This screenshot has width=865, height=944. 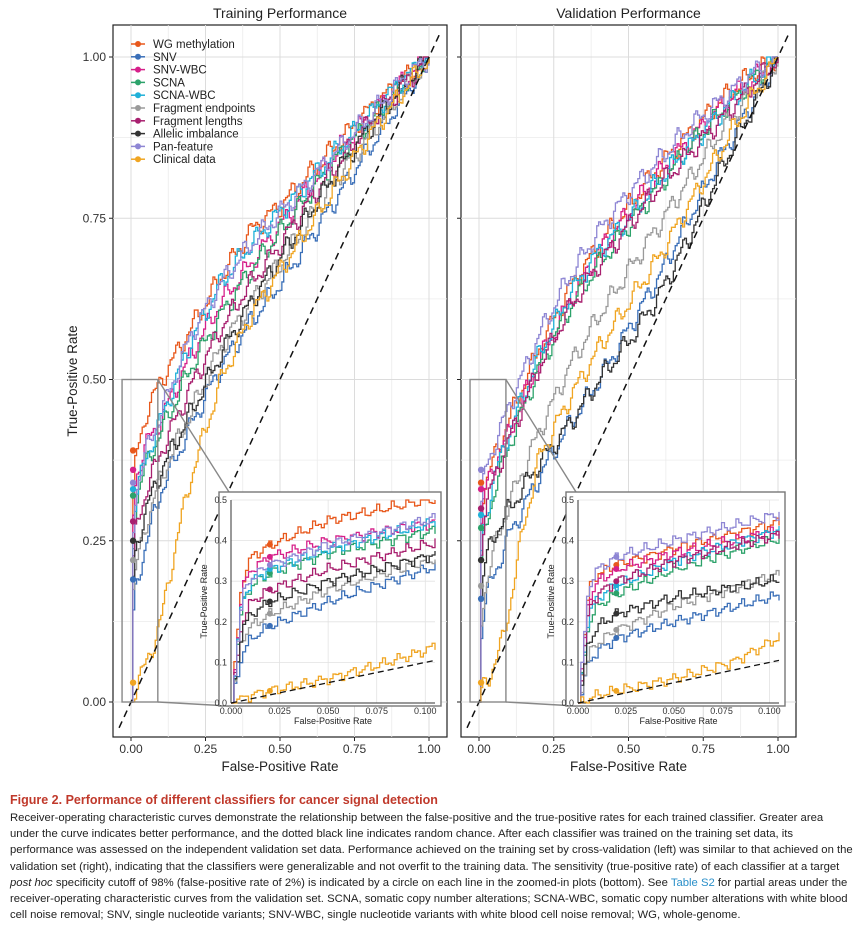 What do you see at coordinates (138, 82) in the screenshot?
I see `legend-dot-scna` at bounding box center [138, 82].